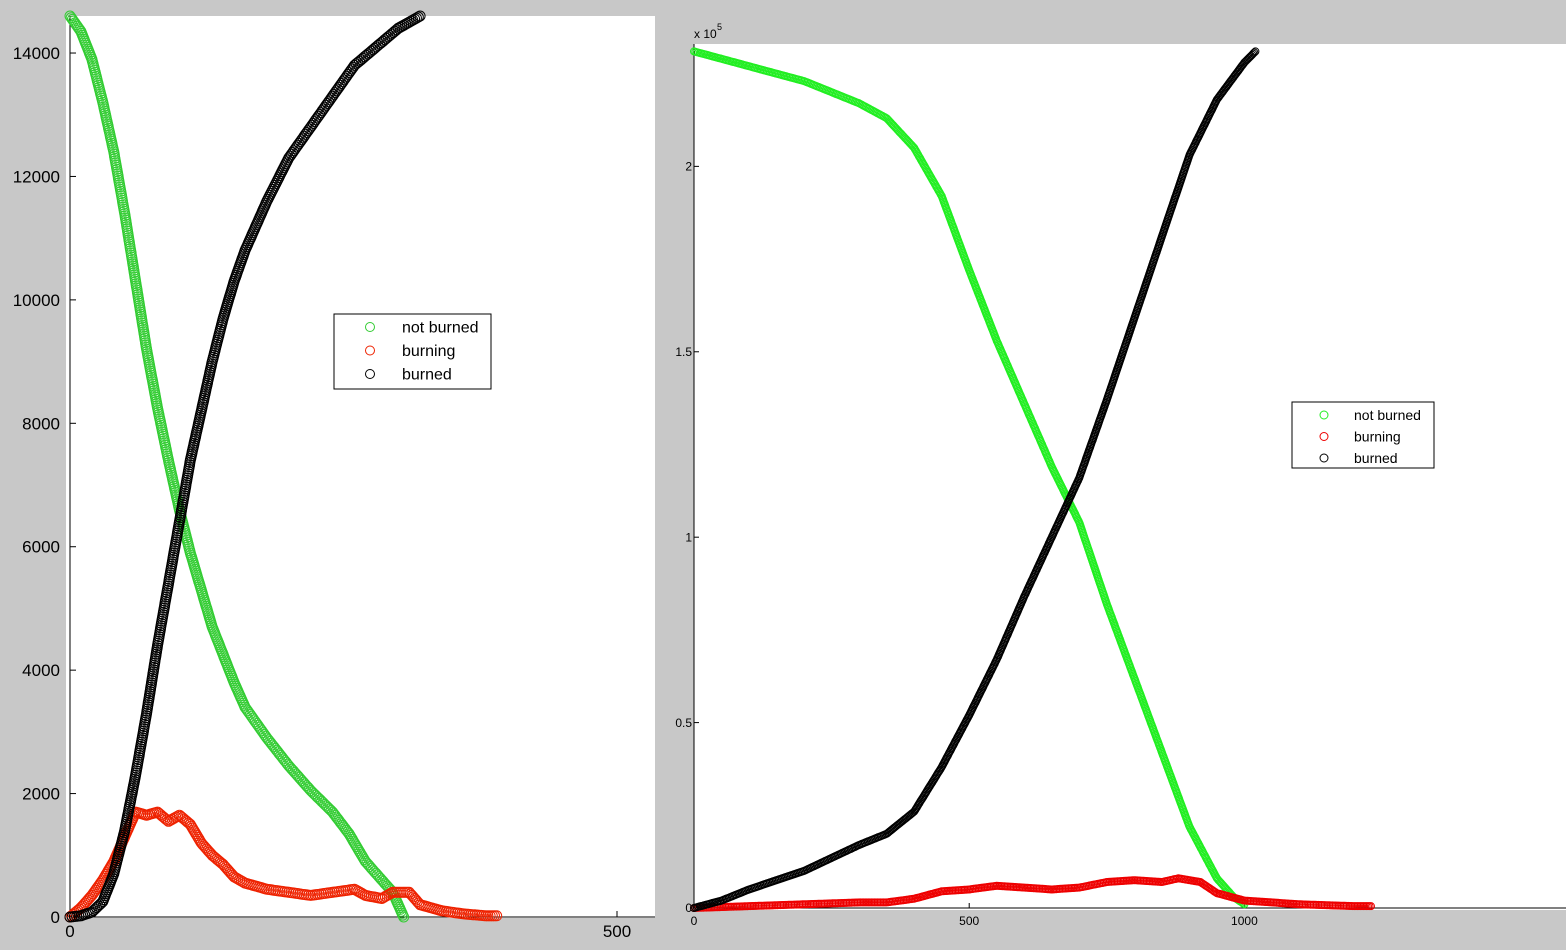  I want to click on legend-label: burning, so click(1377, 436).